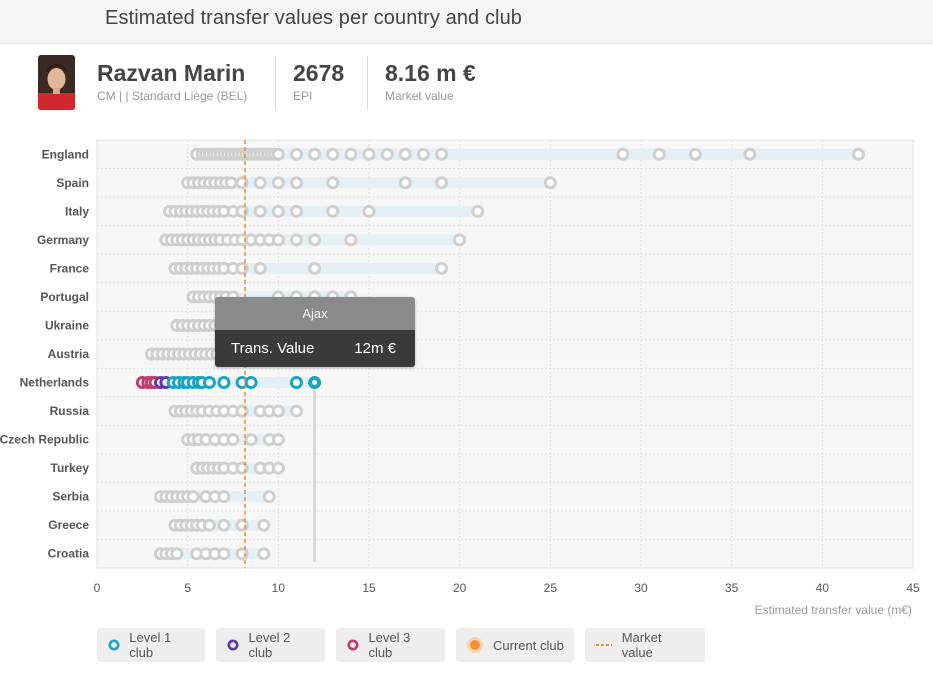 Image resolution: width=933 pixels, height=676 pixels. Describe the element at coordinates (55, 383) in the screenshot. I see `country-label: Netherlands` at that location.